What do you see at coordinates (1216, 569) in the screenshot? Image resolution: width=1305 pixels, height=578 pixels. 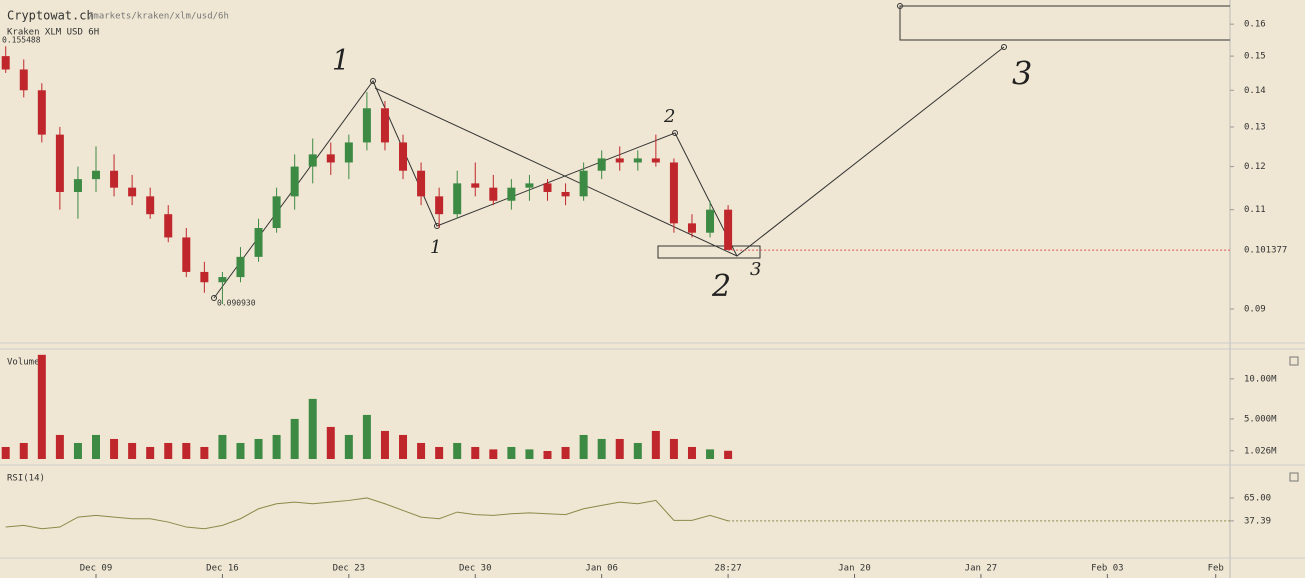 I see `x-tick-label: Feb` at bounding box center [1216, 569].